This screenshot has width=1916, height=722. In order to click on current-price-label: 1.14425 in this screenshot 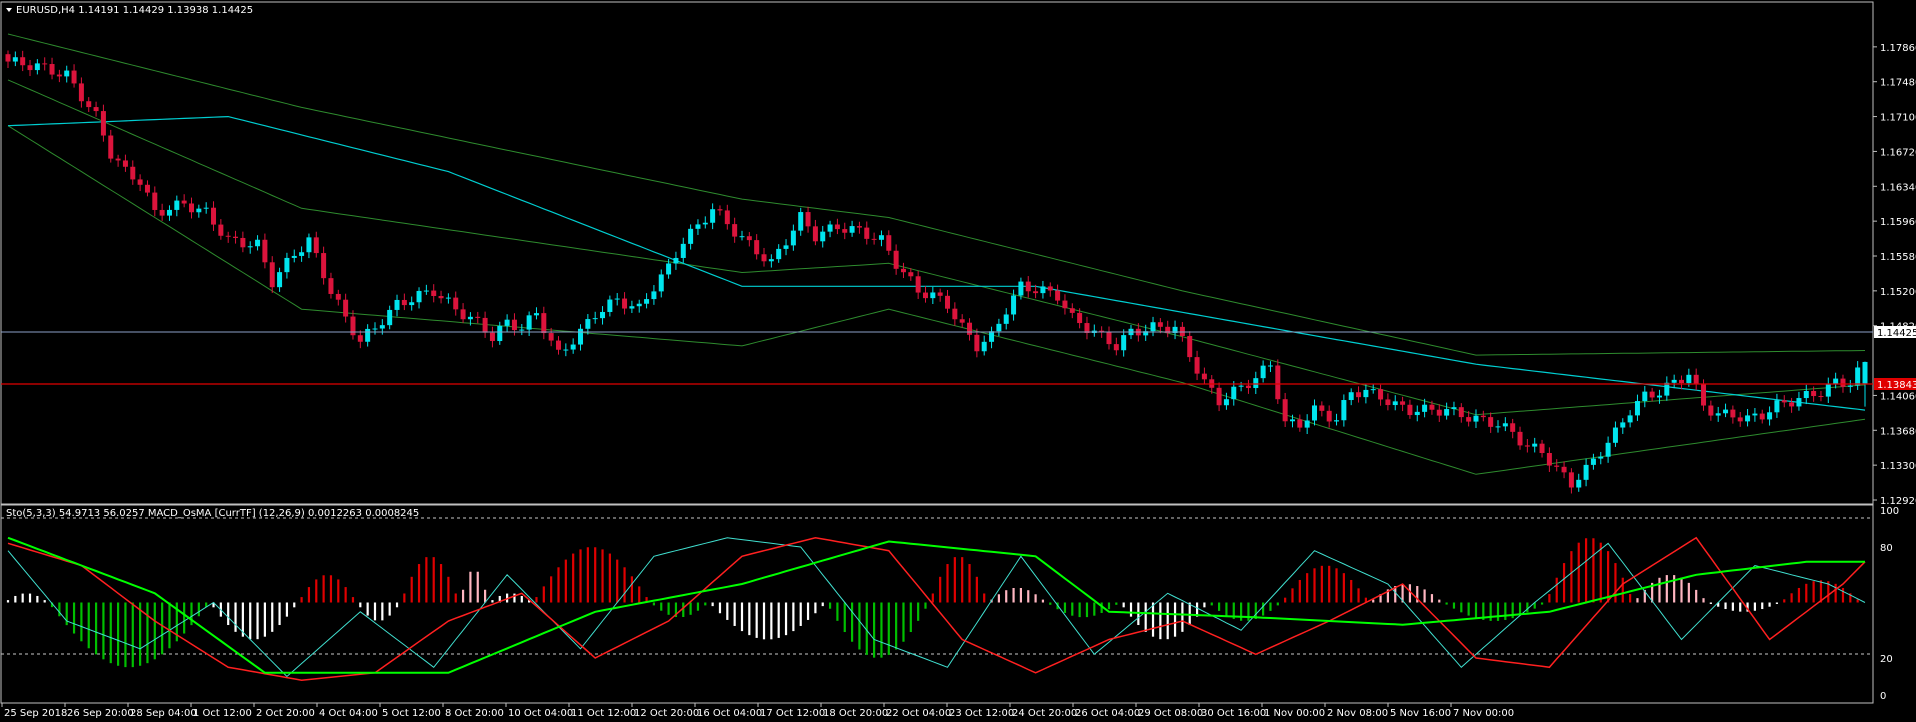, I will do `click(1896, 333)`.